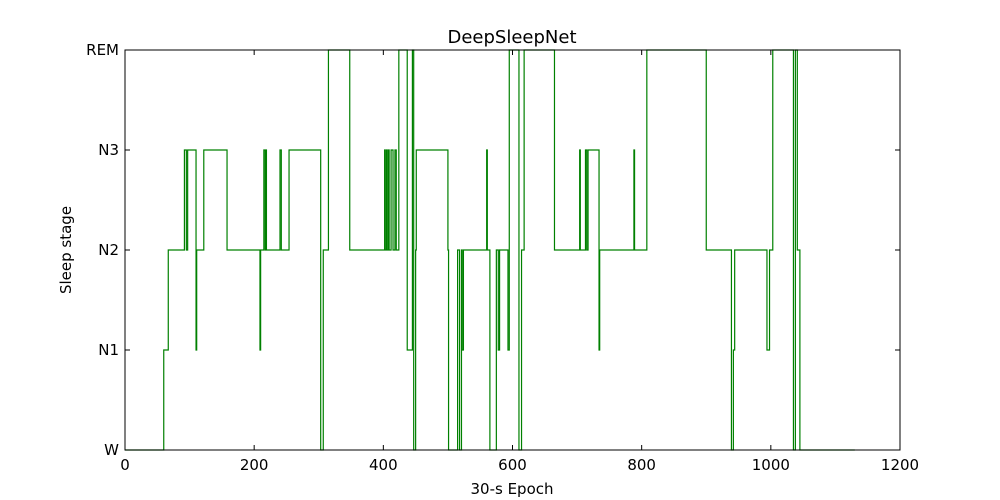 Image resolution: width=1000 pixels, height=500 pixels. What do you see at coordinates (771, 465) in the screenshot?
I see `x-tick-label: 1000` at bounding box center [771, 465].